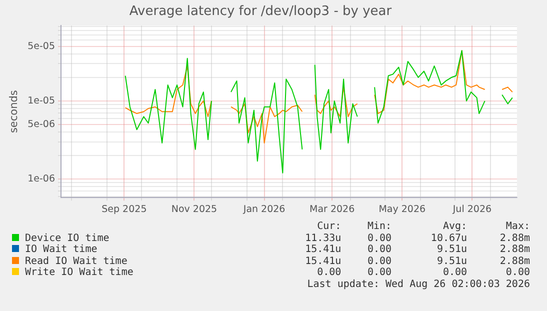 The width and height of the screenshot is (547, 311). I want to click on y-axis-title: seconds, so click(14, 112).